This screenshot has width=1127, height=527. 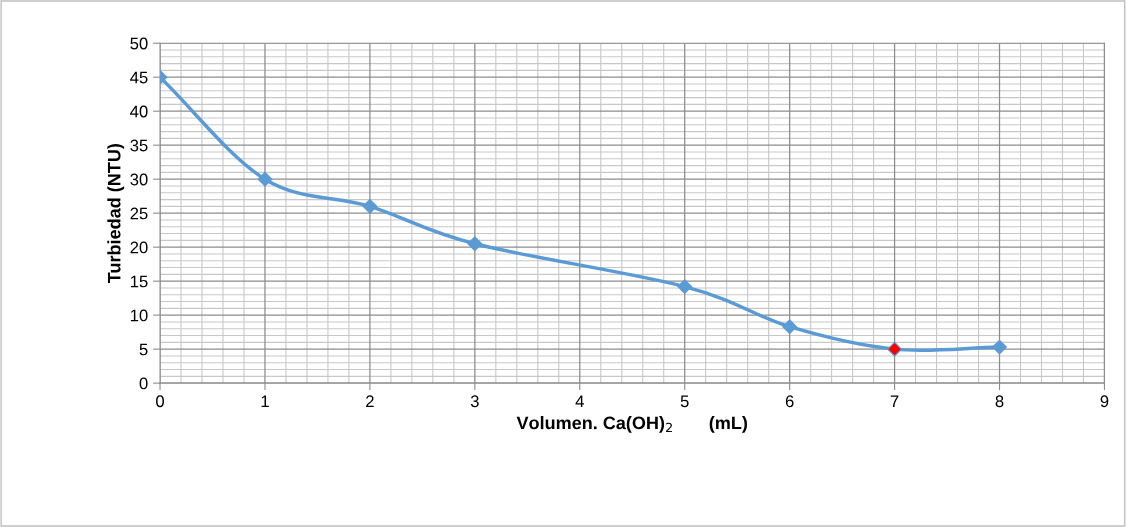 I want to click on x-tick-label: 7, so click(x=894, y=401).